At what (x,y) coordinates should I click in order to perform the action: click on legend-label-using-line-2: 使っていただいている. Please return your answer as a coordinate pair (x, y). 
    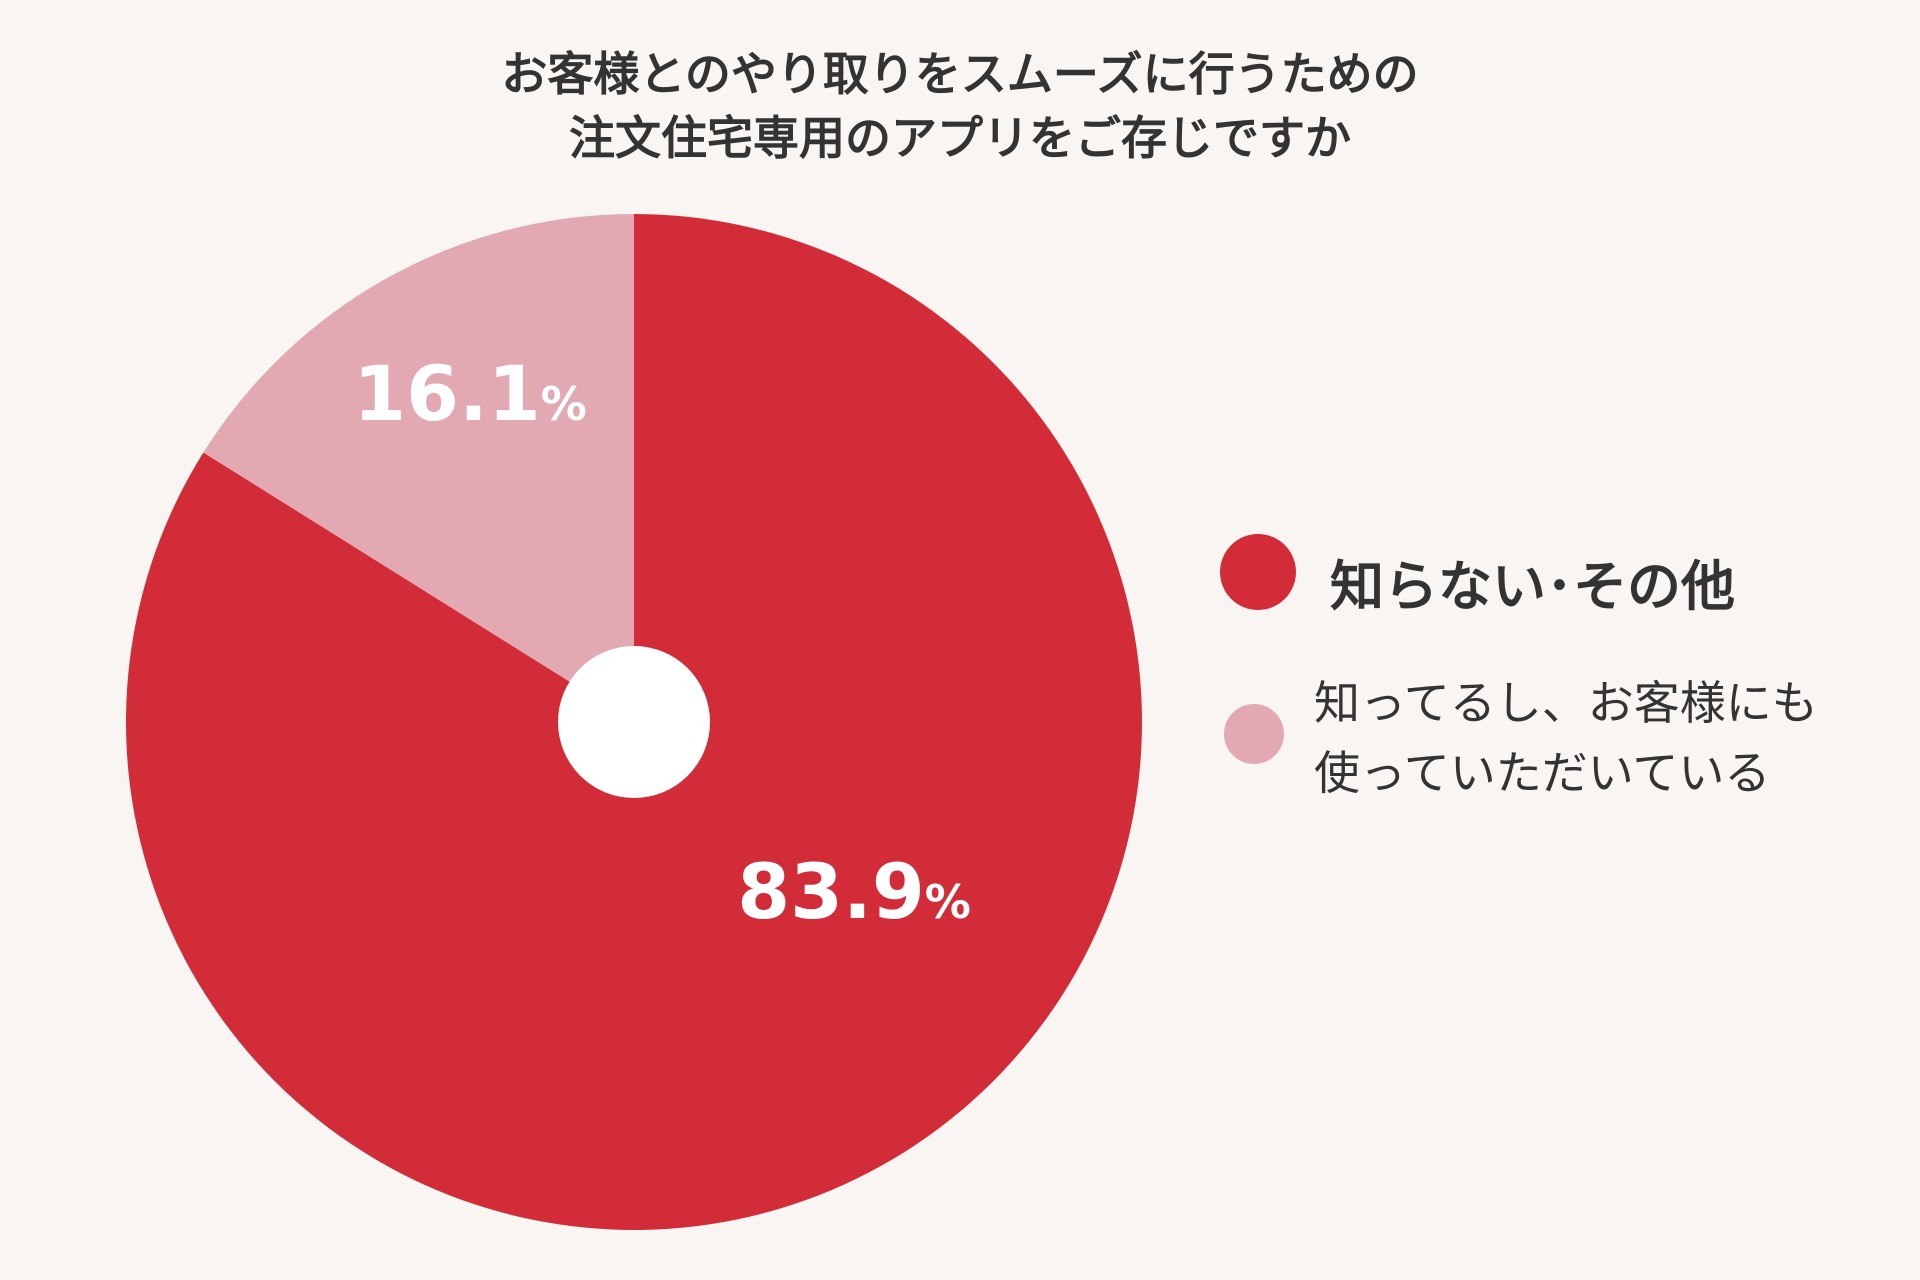
    Looking at the image, I should click on (1542, 773).